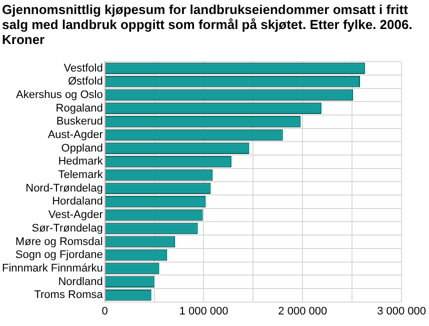 The width and height of the screenshot is (429, 326). Describe the element at coordinates (64, 188) in the screenshot. I see `y-tick-label: Nord-Trøndelag` at that location.